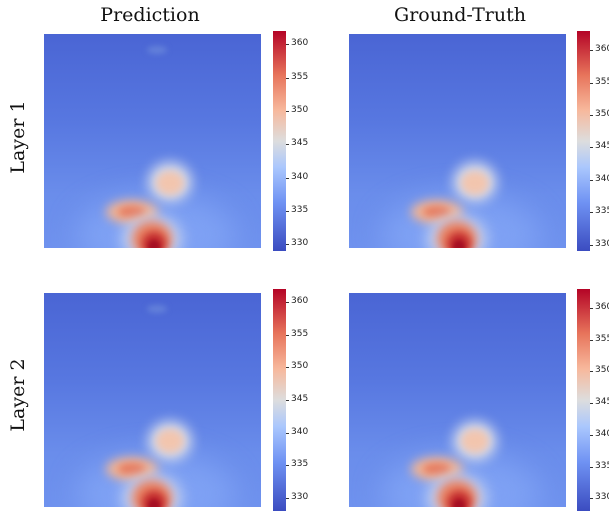 The width and height of the screenshot is (609, 512). What do you see at coordinates (18, 137) in the screenshot?
I see `row-label-layer-1: Layer 1` at bounding box center [18, 137].